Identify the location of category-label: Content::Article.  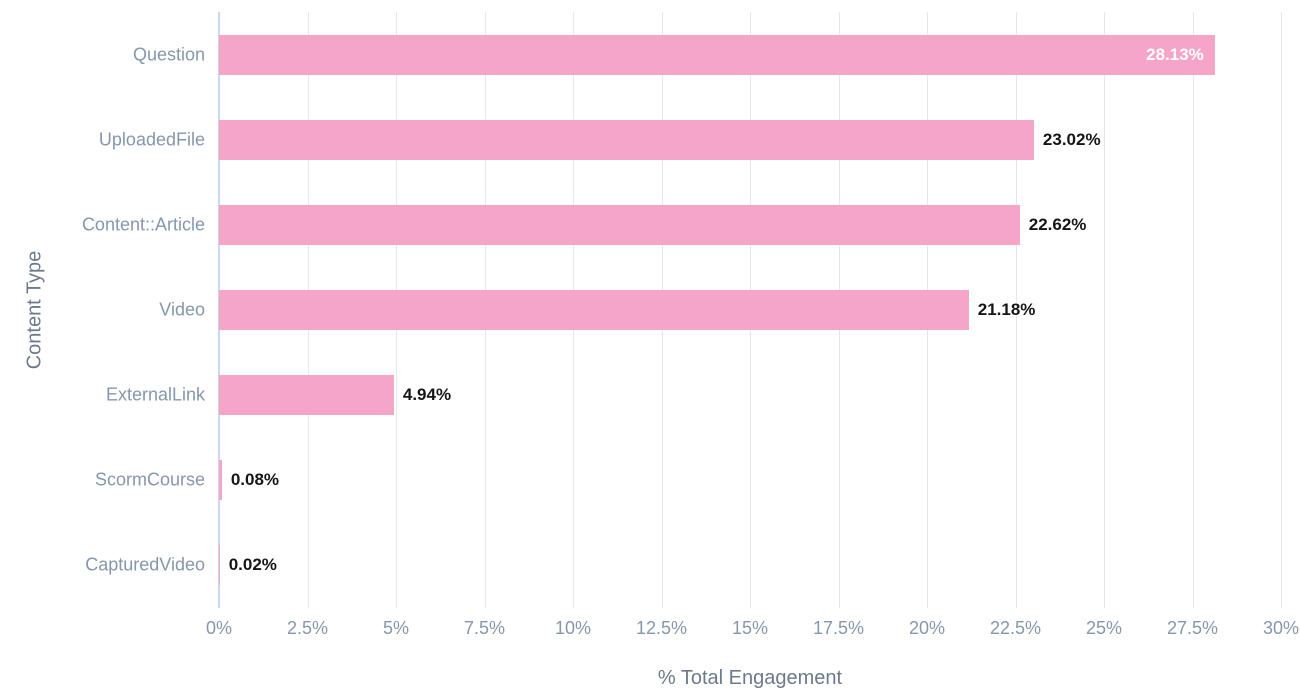
(143, 224).